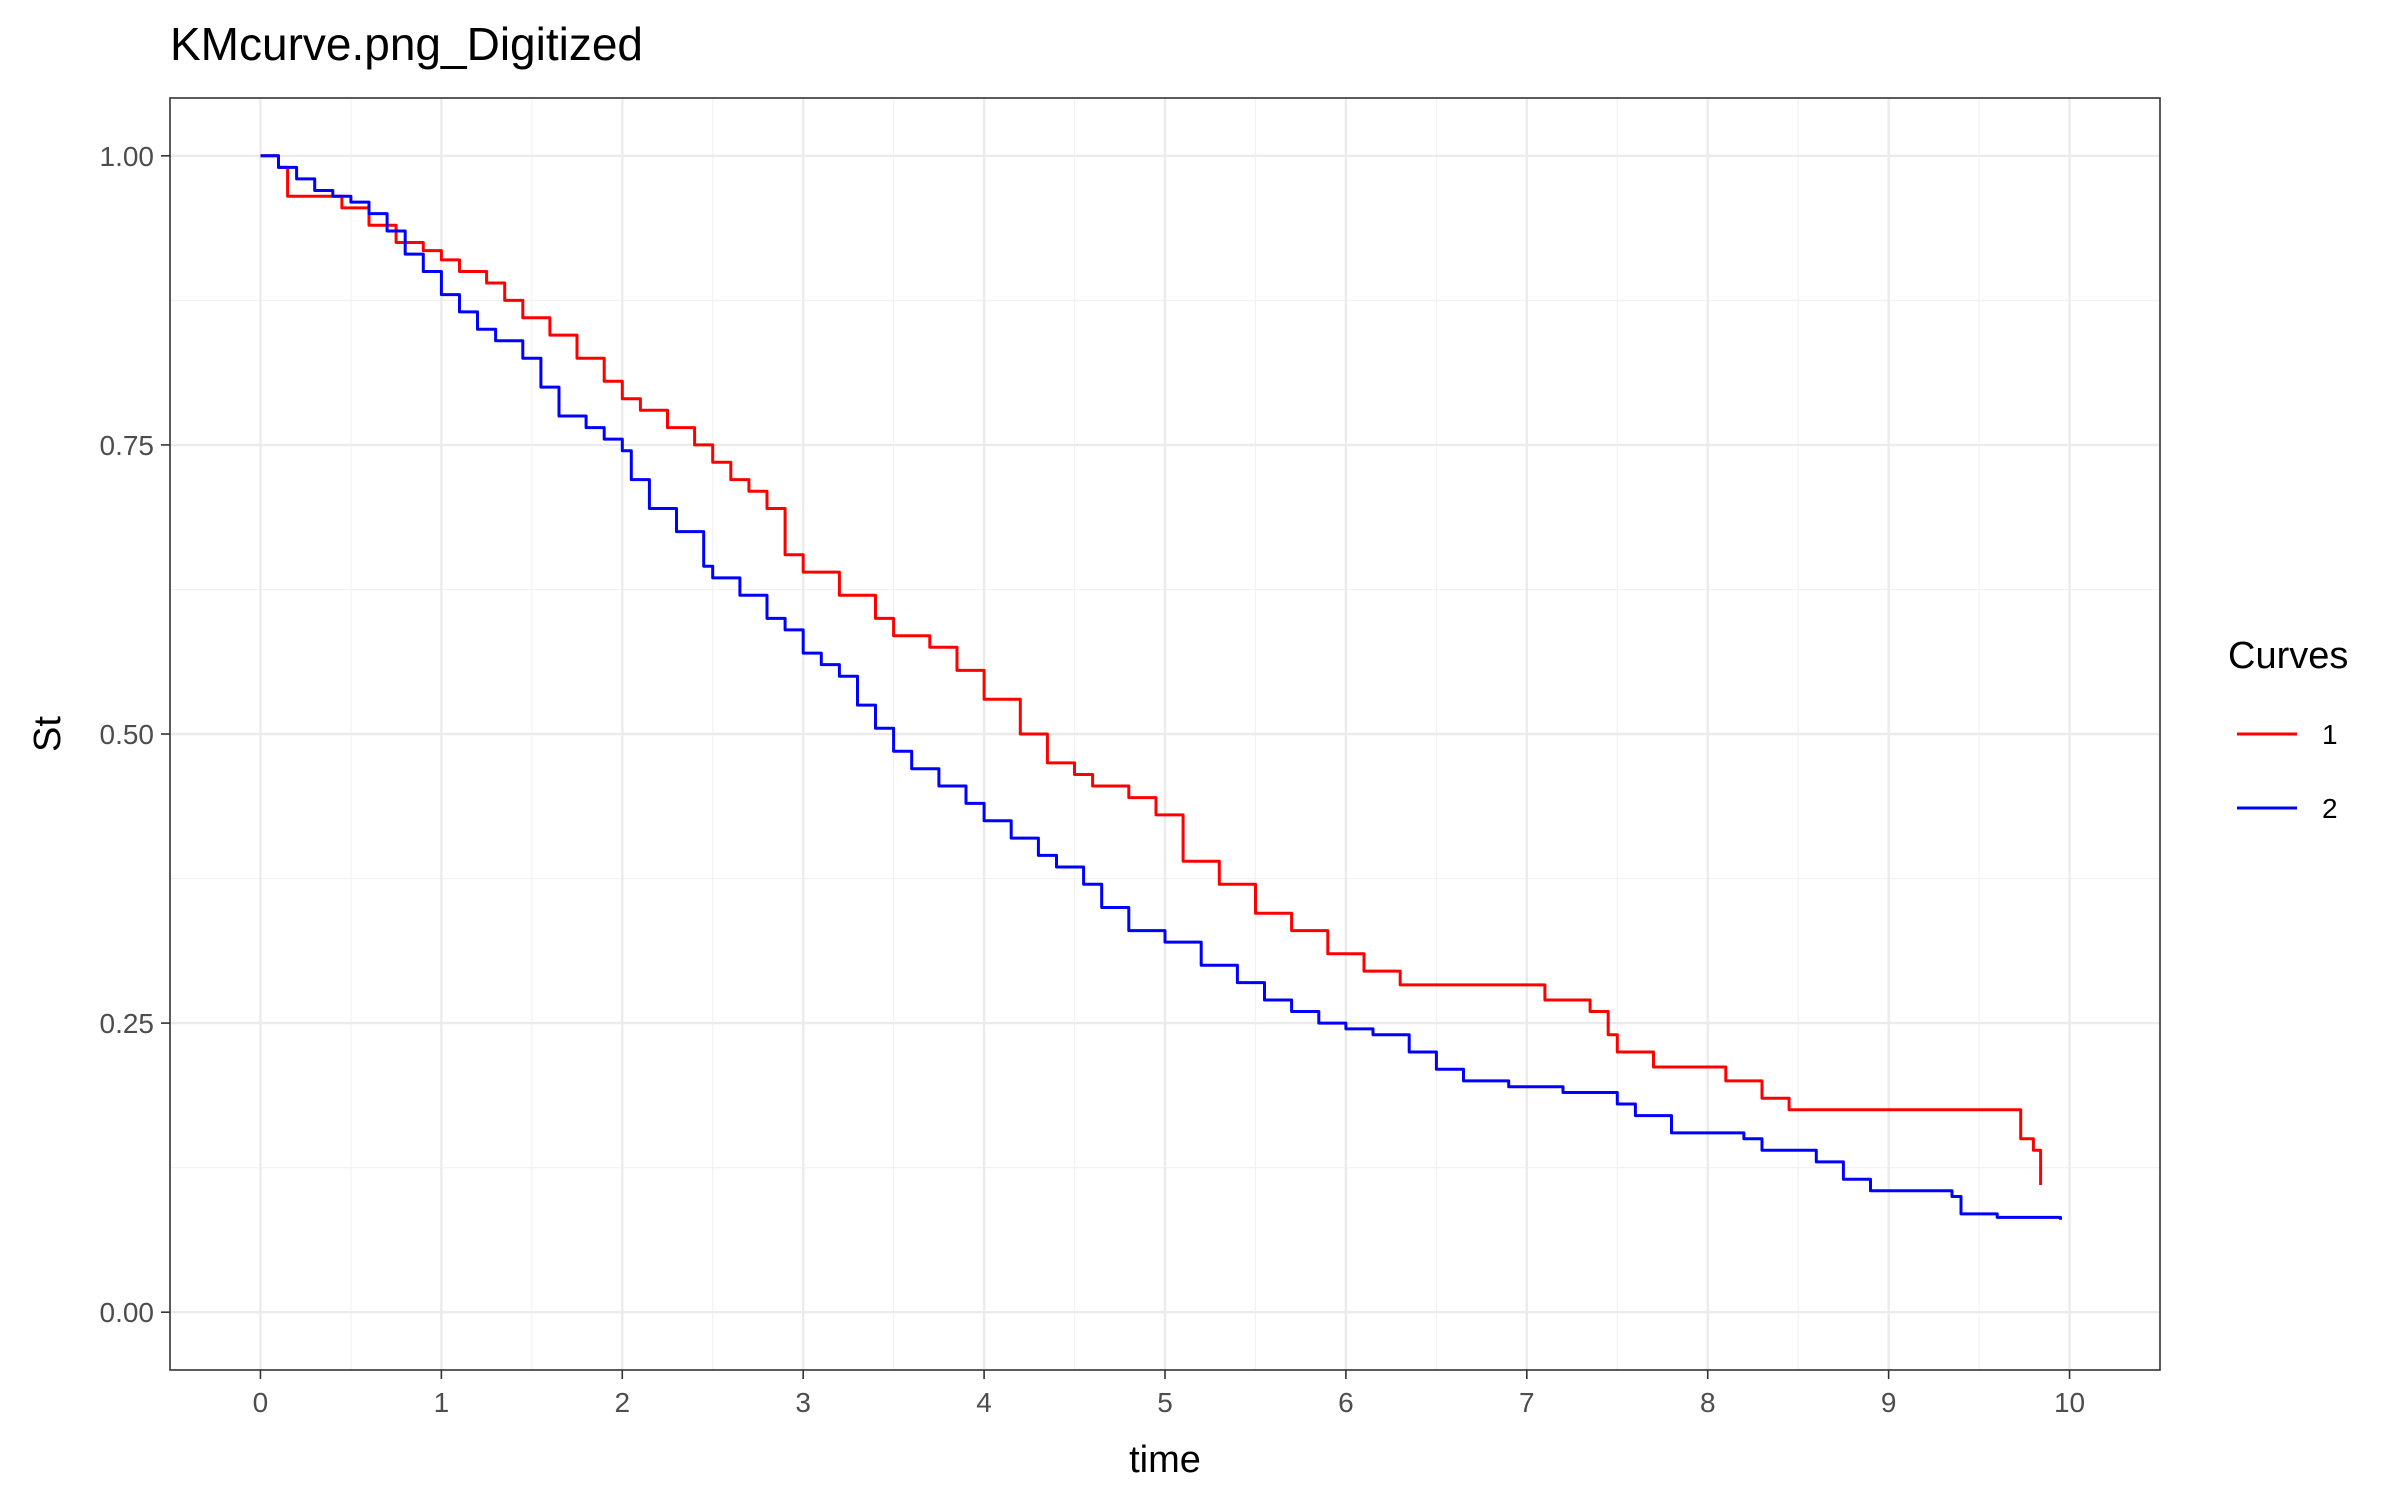  What do you see at coordinates (2069, 1402) in the screenshot?
I see `x-tick-label: 10` at bounding box center [2069, 1402].